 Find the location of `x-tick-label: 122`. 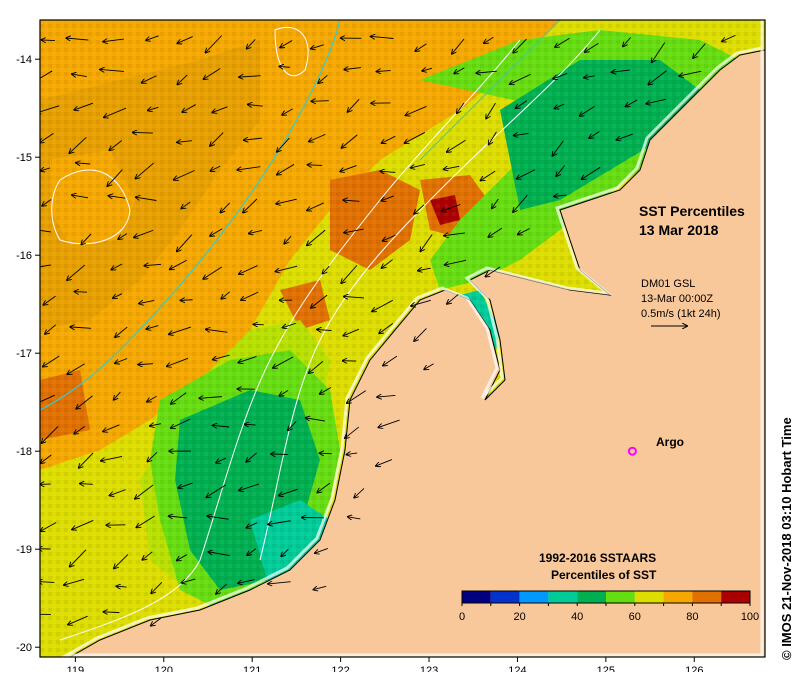

x-tick-label: 122 is located at coordinates (340, 668).